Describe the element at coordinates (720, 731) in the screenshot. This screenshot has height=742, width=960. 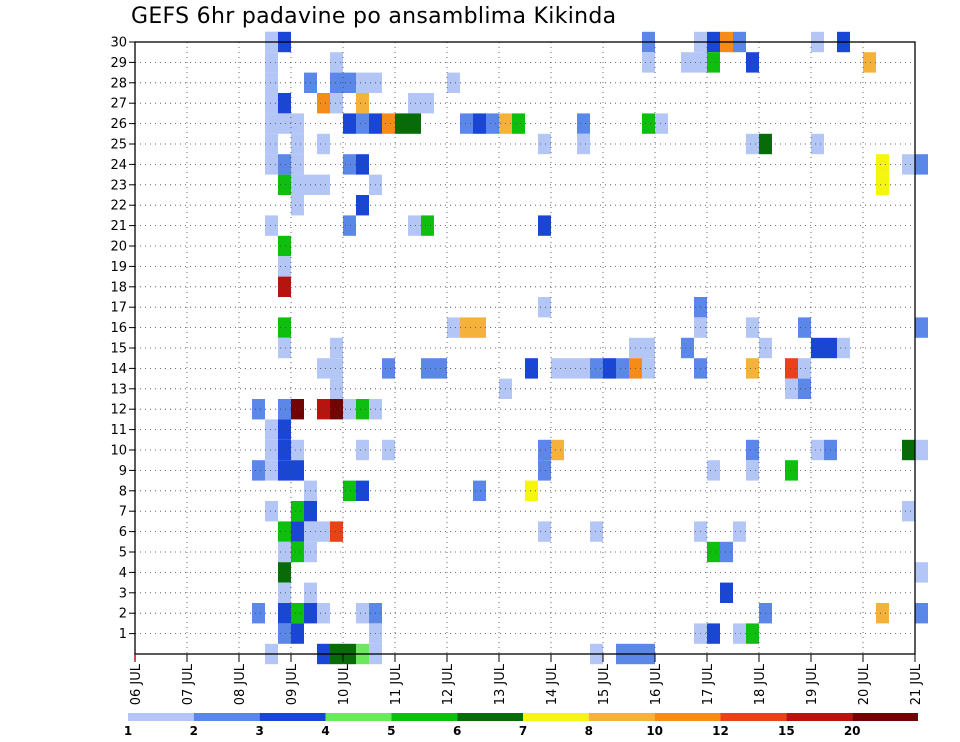
I see `colorbar-label: 12` at that location.